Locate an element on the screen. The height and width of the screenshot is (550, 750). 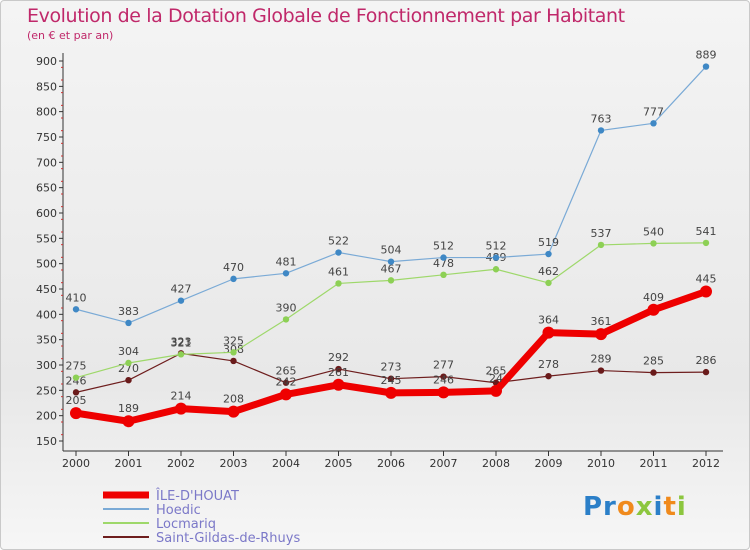
data-label: 321 is located at coordinates (181, 342).